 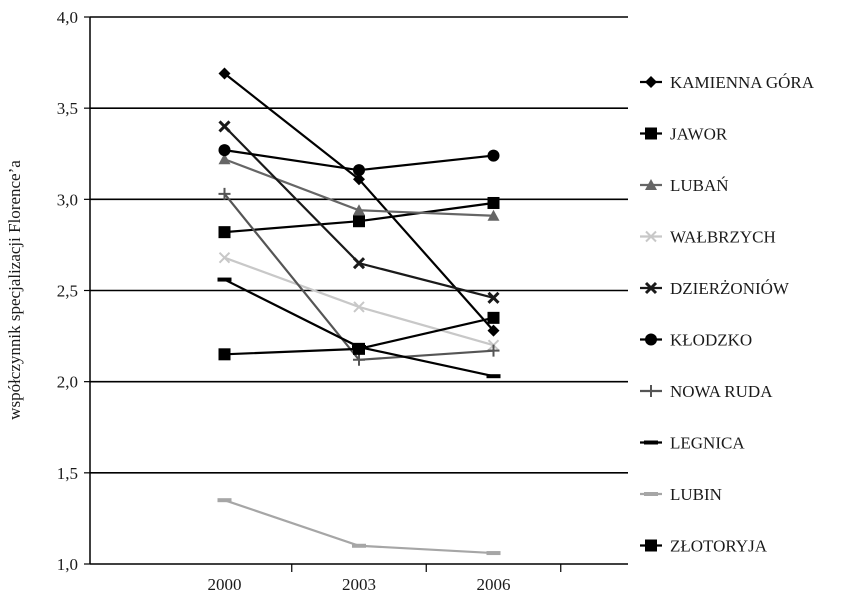 I want to click on legend-item: LUBIN, so click(x=681, y=494).